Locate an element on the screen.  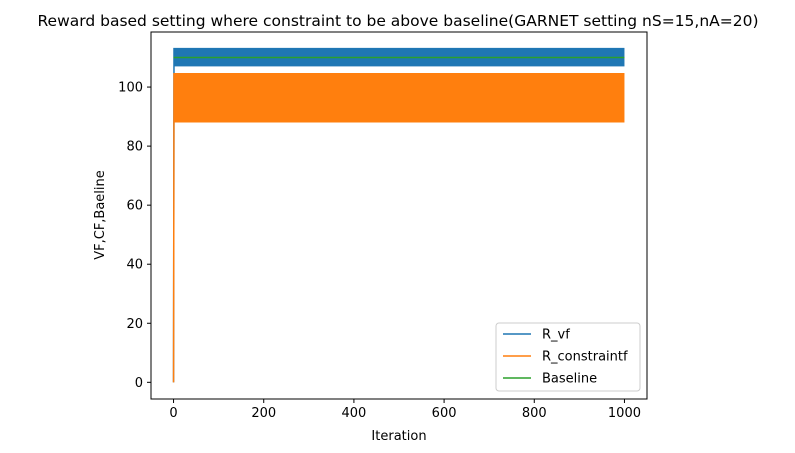
y-tick-label: 60 is located at coordinates (134, 206).